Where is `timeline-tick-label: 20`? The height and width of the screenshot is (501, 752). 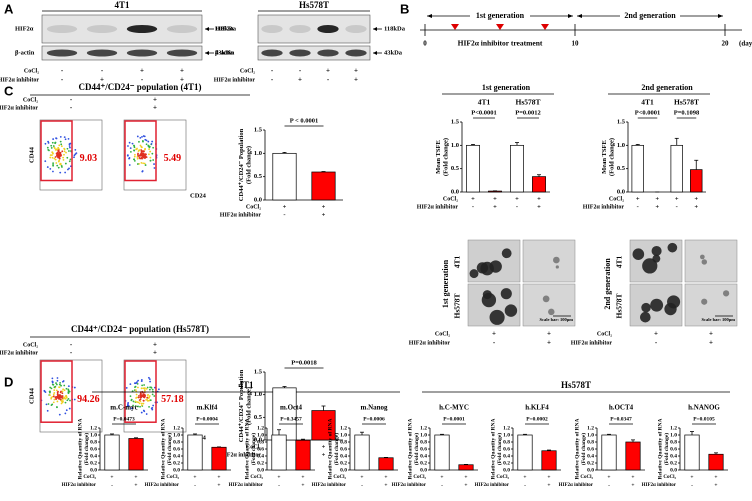 timeline-tick-label: 20 is located at coordinates (726, 44).